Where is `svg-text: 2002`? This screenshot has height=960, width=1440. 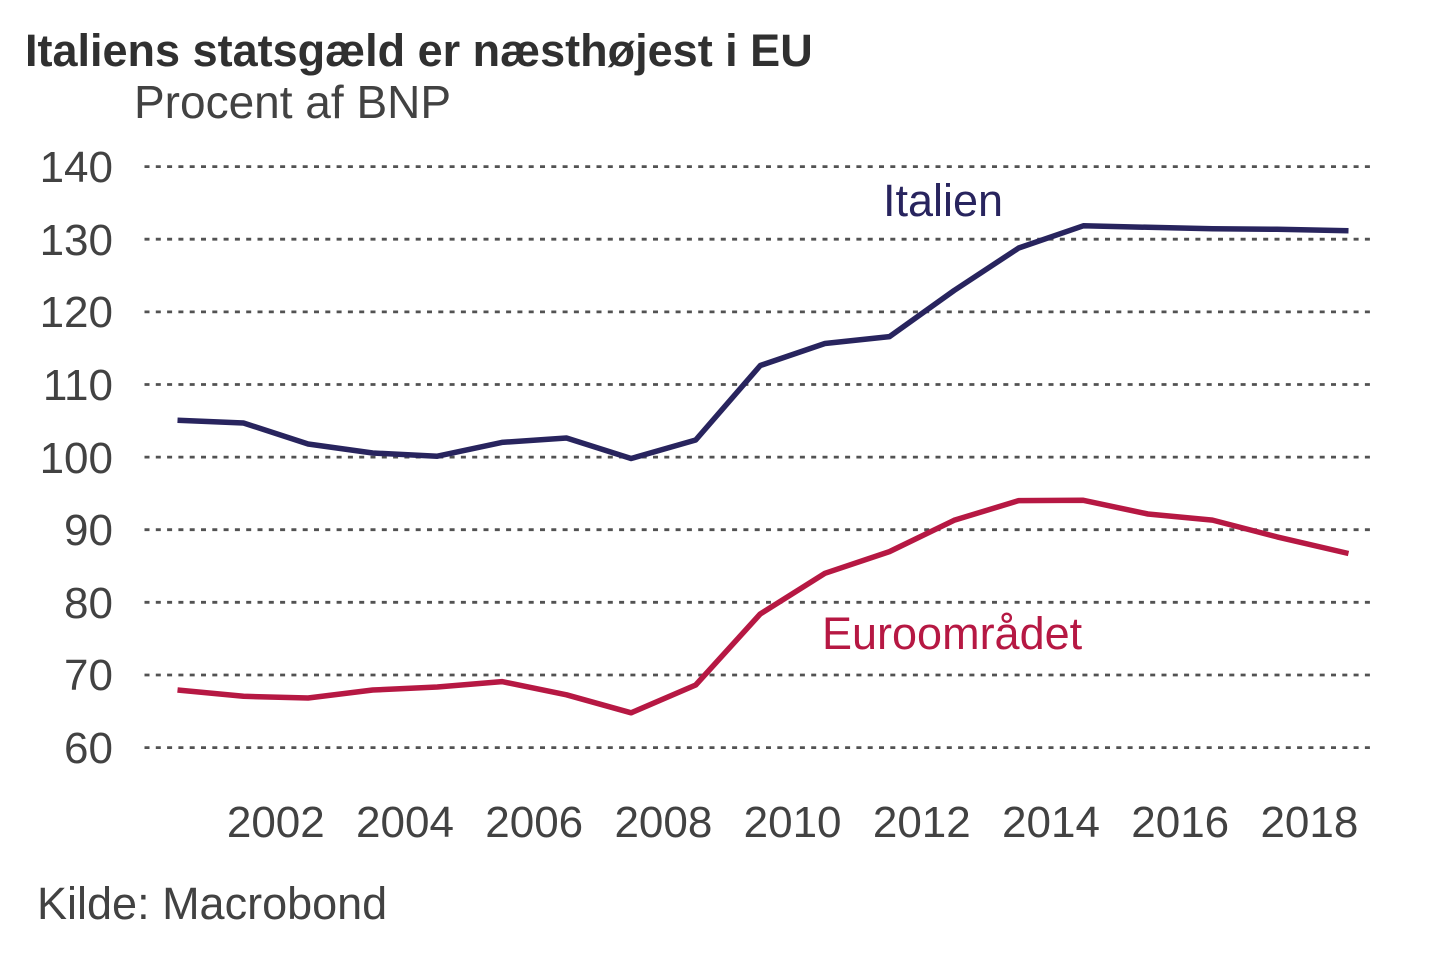 svg-text: 2002 is located at coordinates (276, 822).